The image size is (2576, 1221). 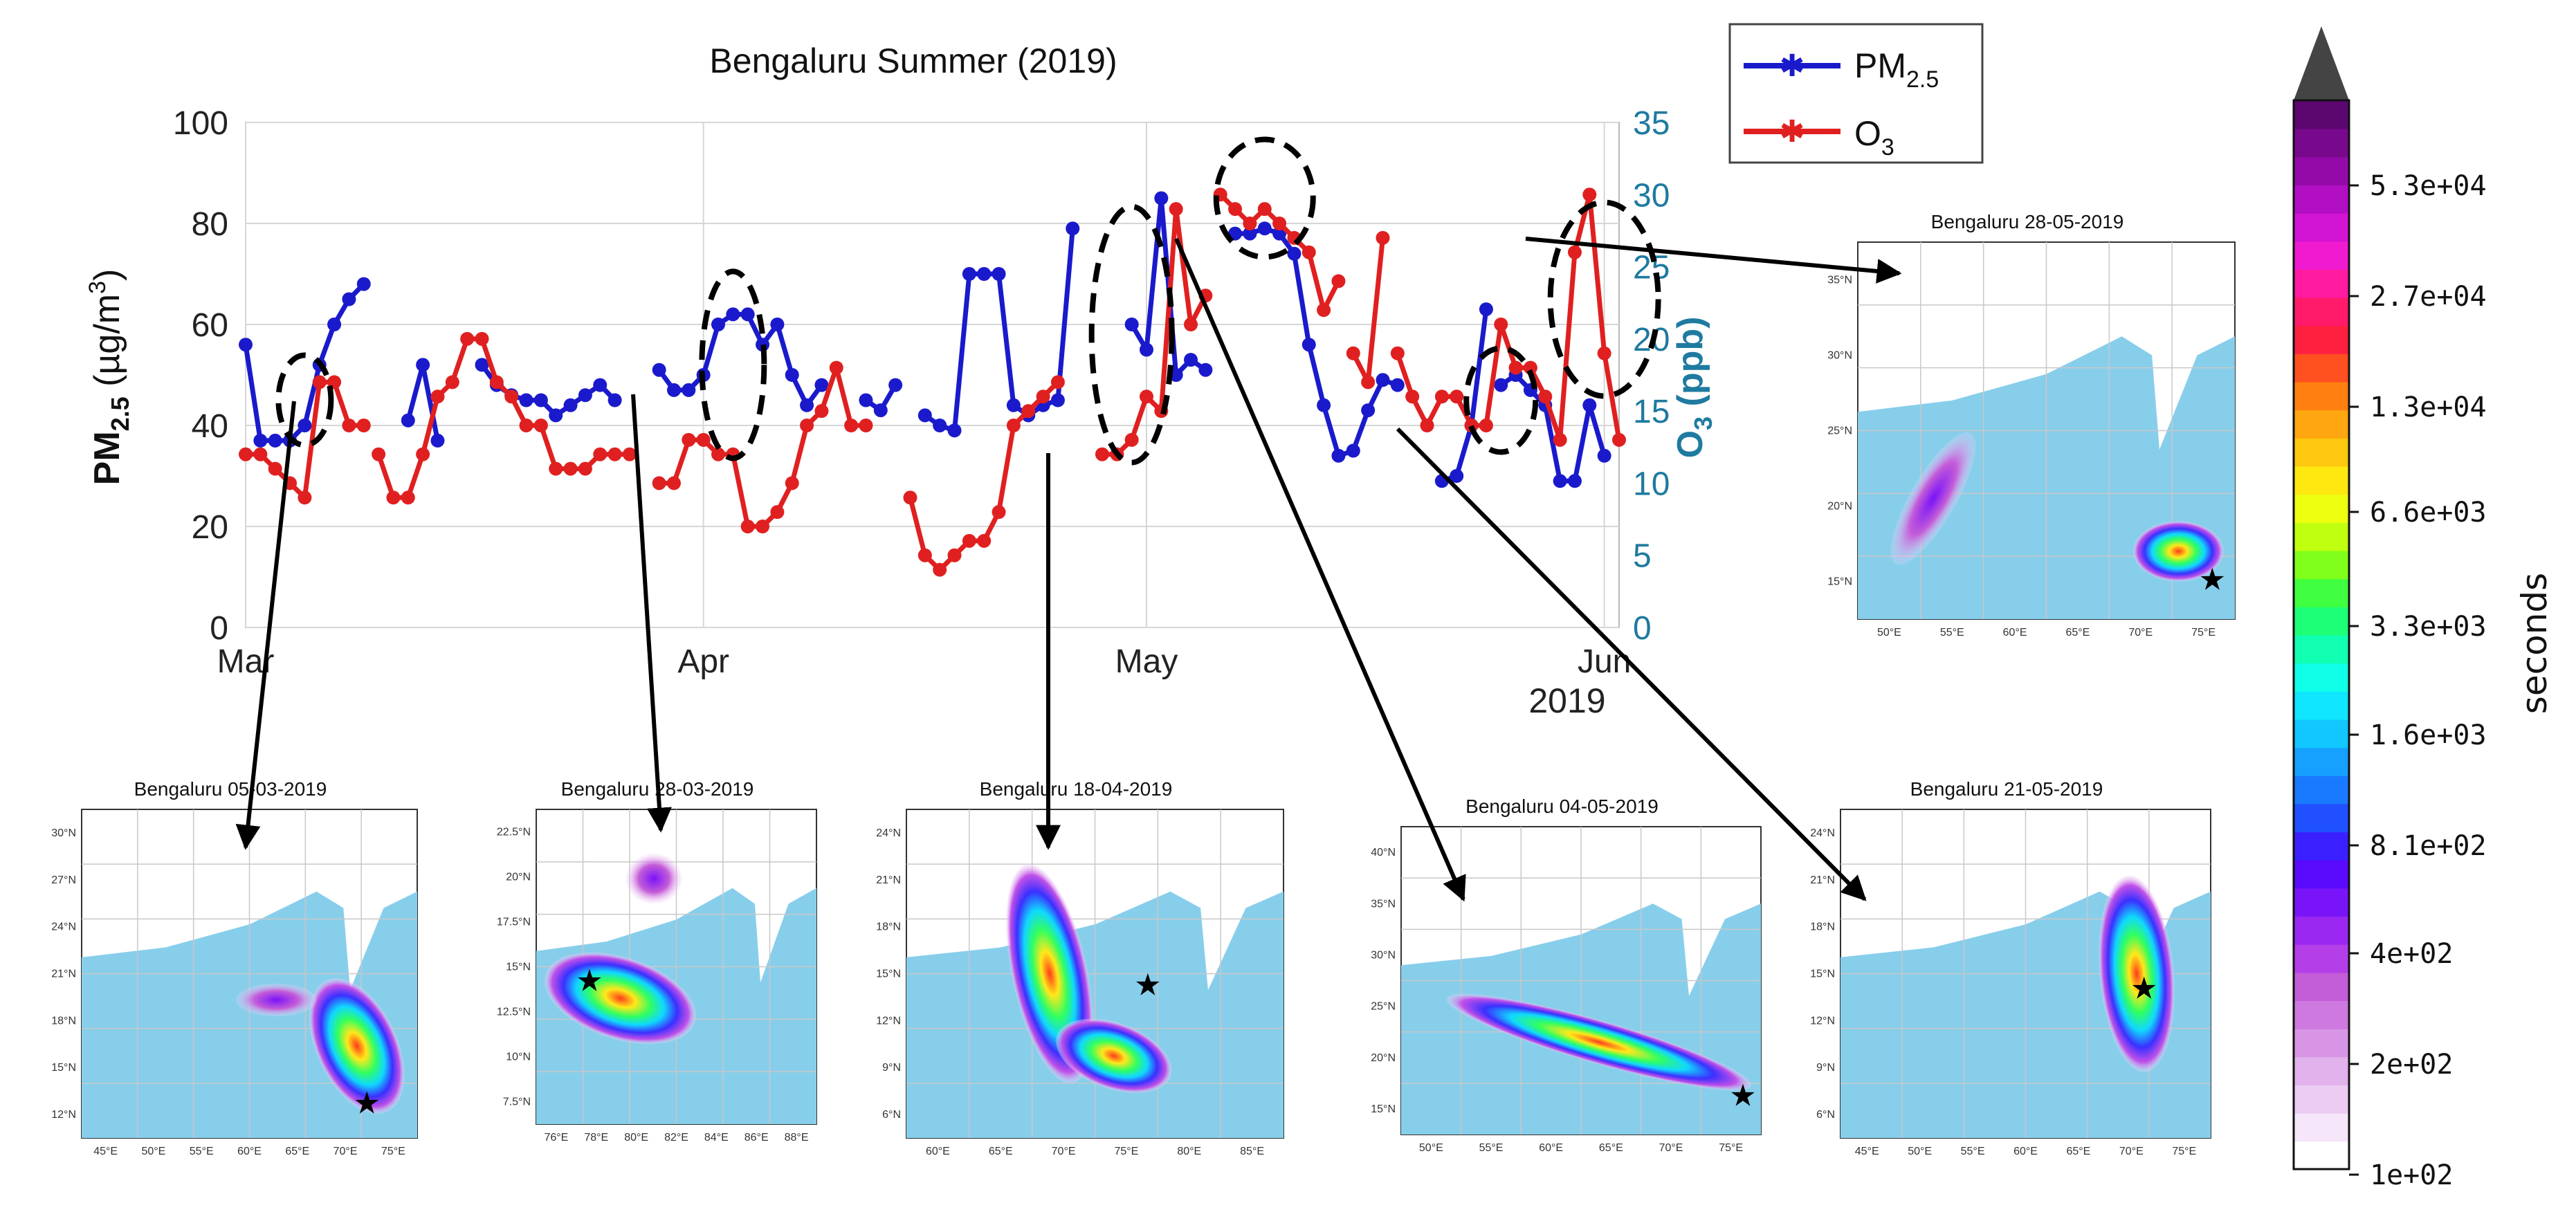 What do you see at coordinates (1923, 79) in the screenshot?
I see `legend-pm-sub: 2.5` at bounding box center [1923, 79].